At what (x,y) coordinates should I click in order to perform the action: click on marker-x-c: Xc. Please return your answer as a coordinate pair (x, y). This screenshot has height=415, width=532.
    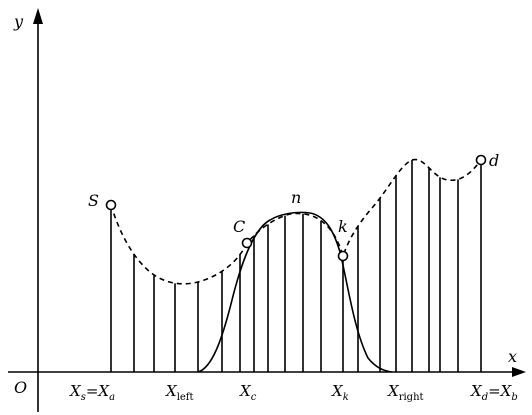
    Looking at the image, I should click on (248, 392).